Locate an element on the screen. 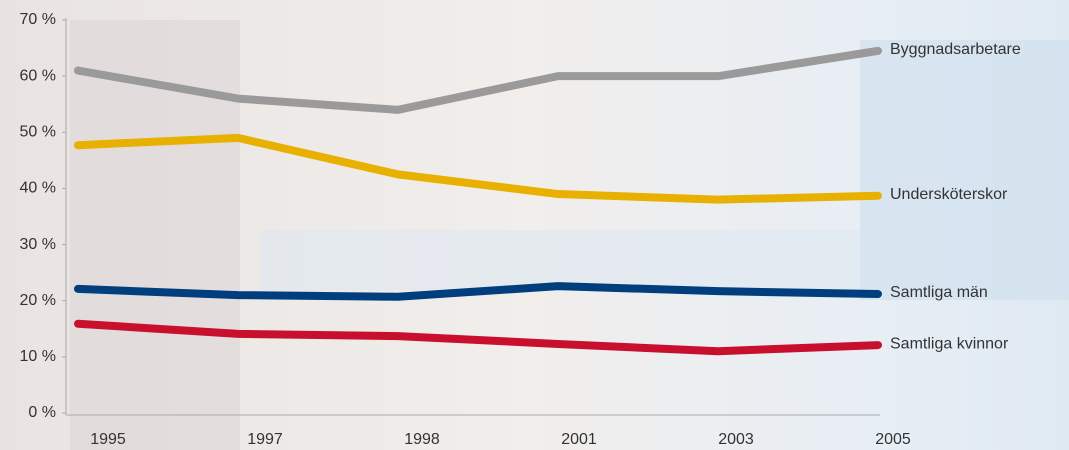  x-tick-label: 2005 is located at coordinates (893, 439).